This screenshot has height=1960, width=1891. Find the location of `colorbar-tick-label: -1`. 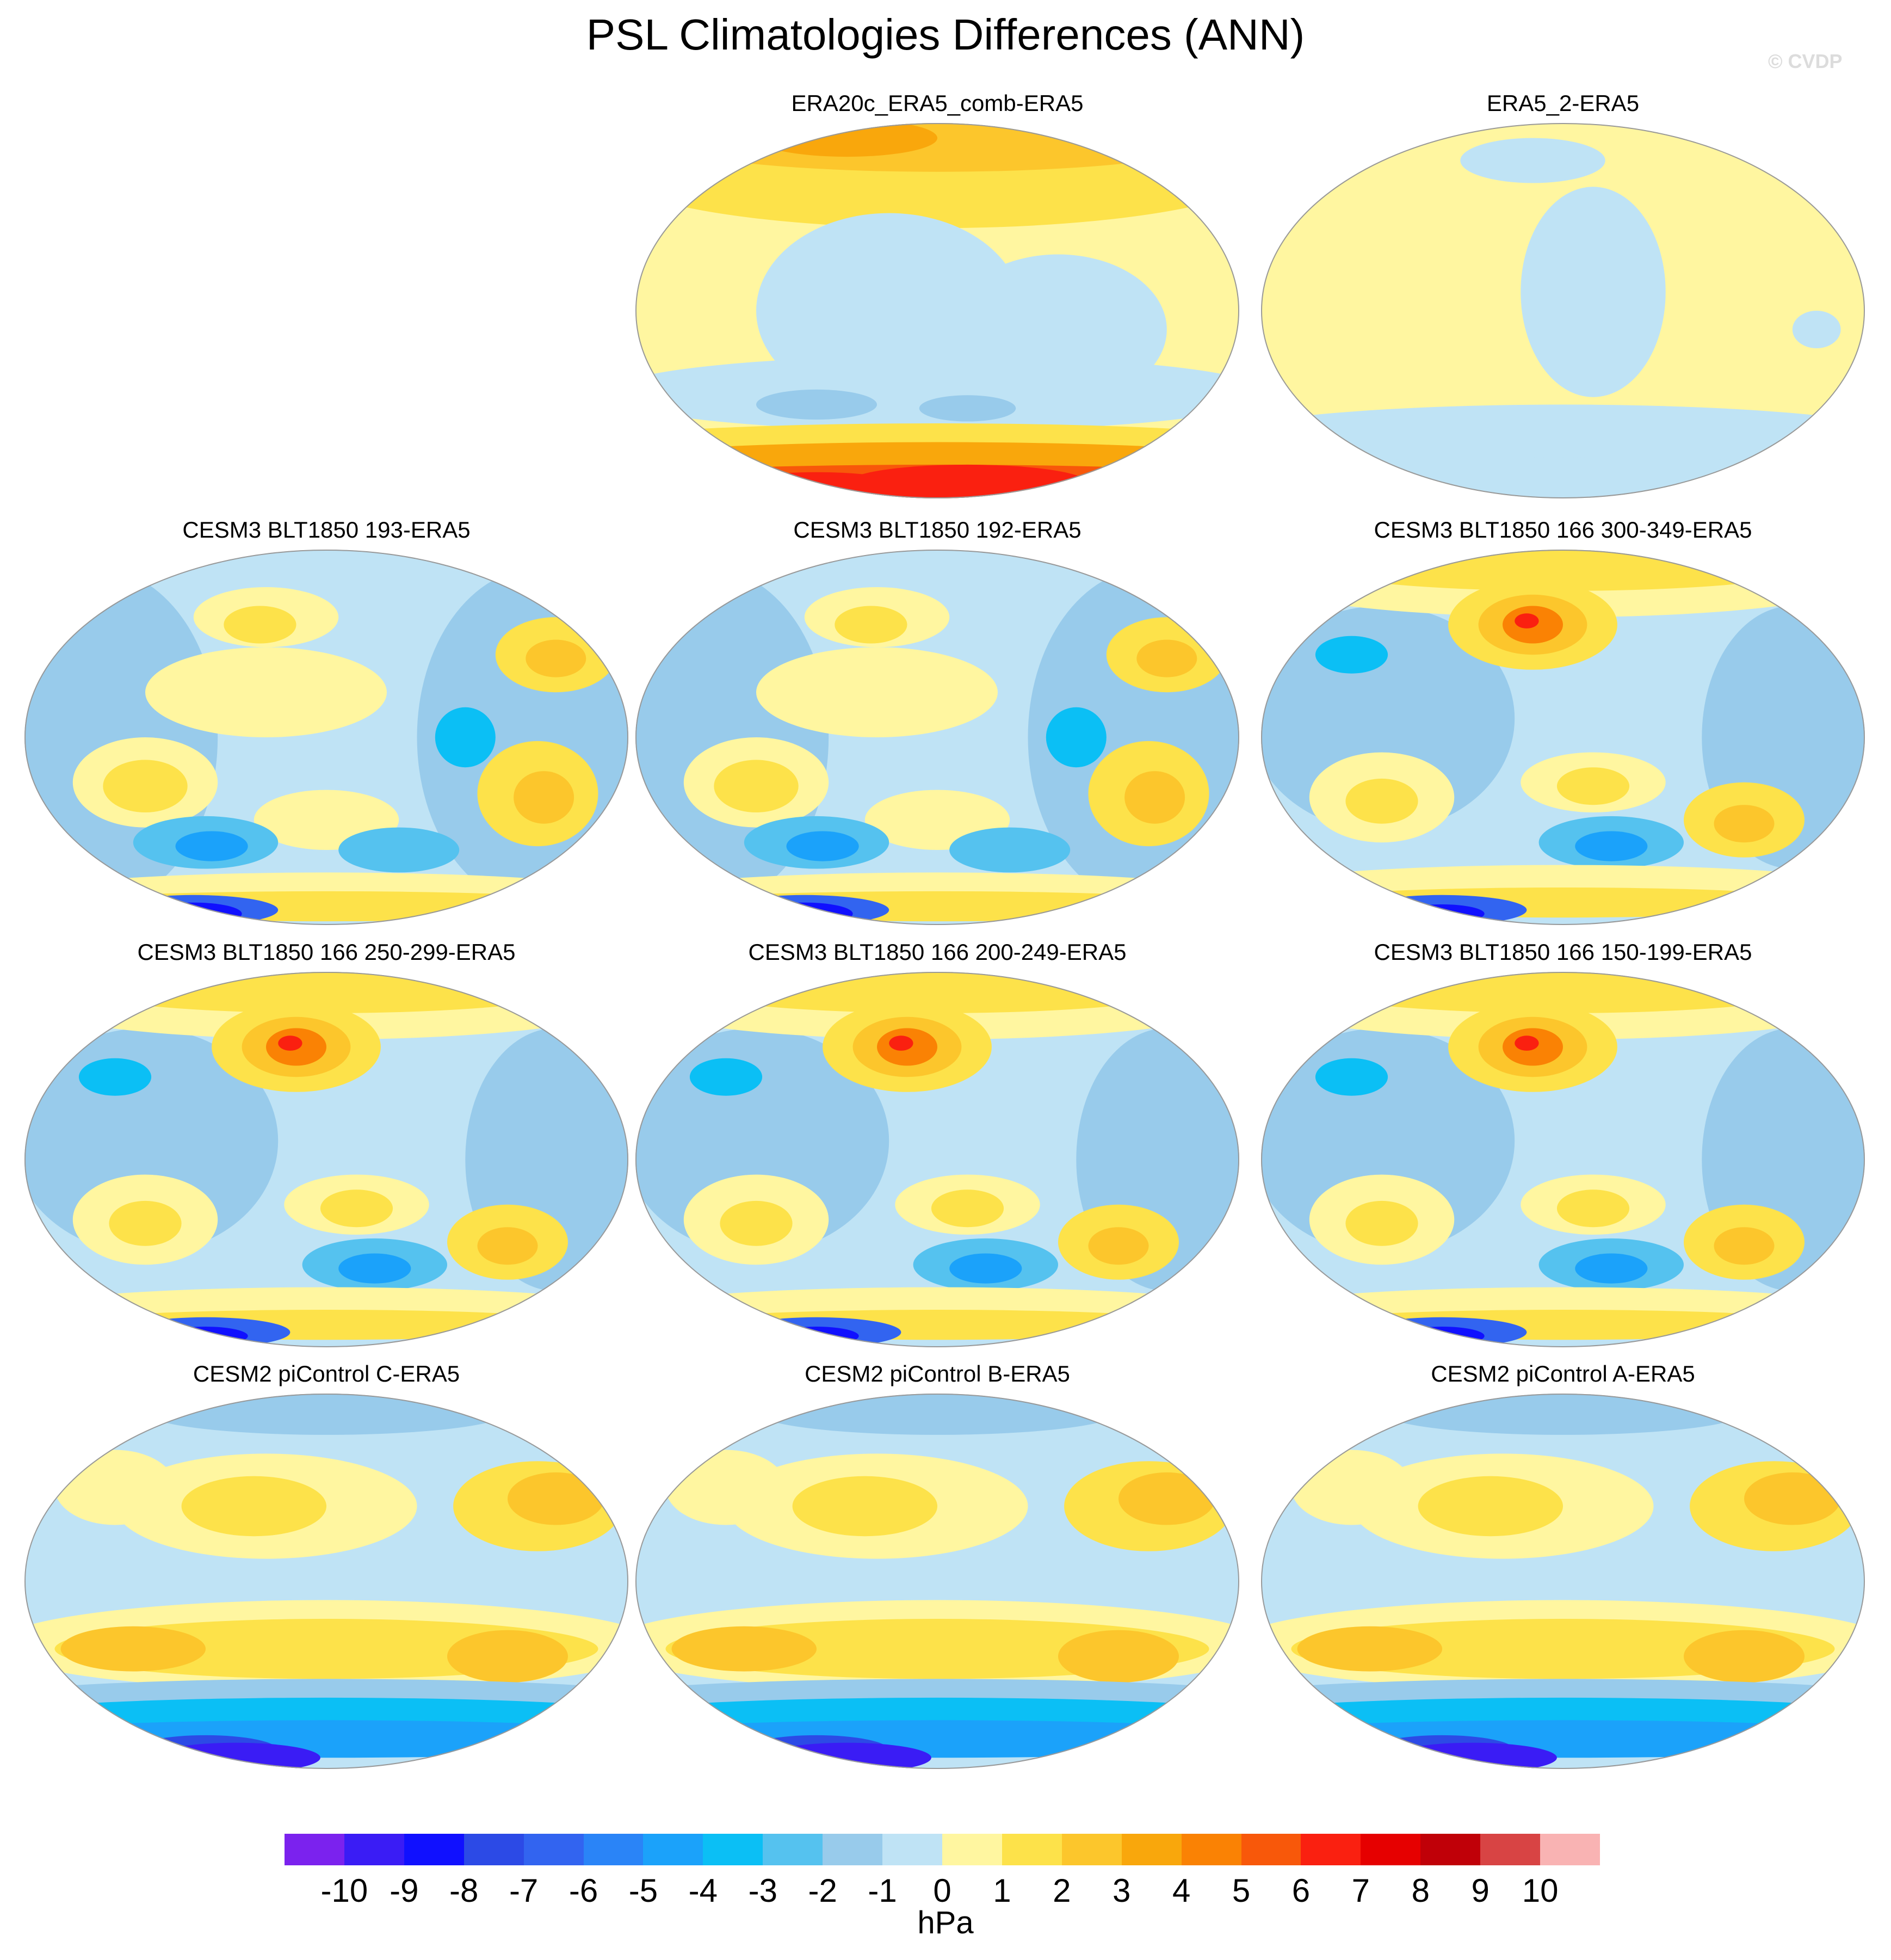

colorbar-tick-label: -1 is located at coordinates (882, 1890).